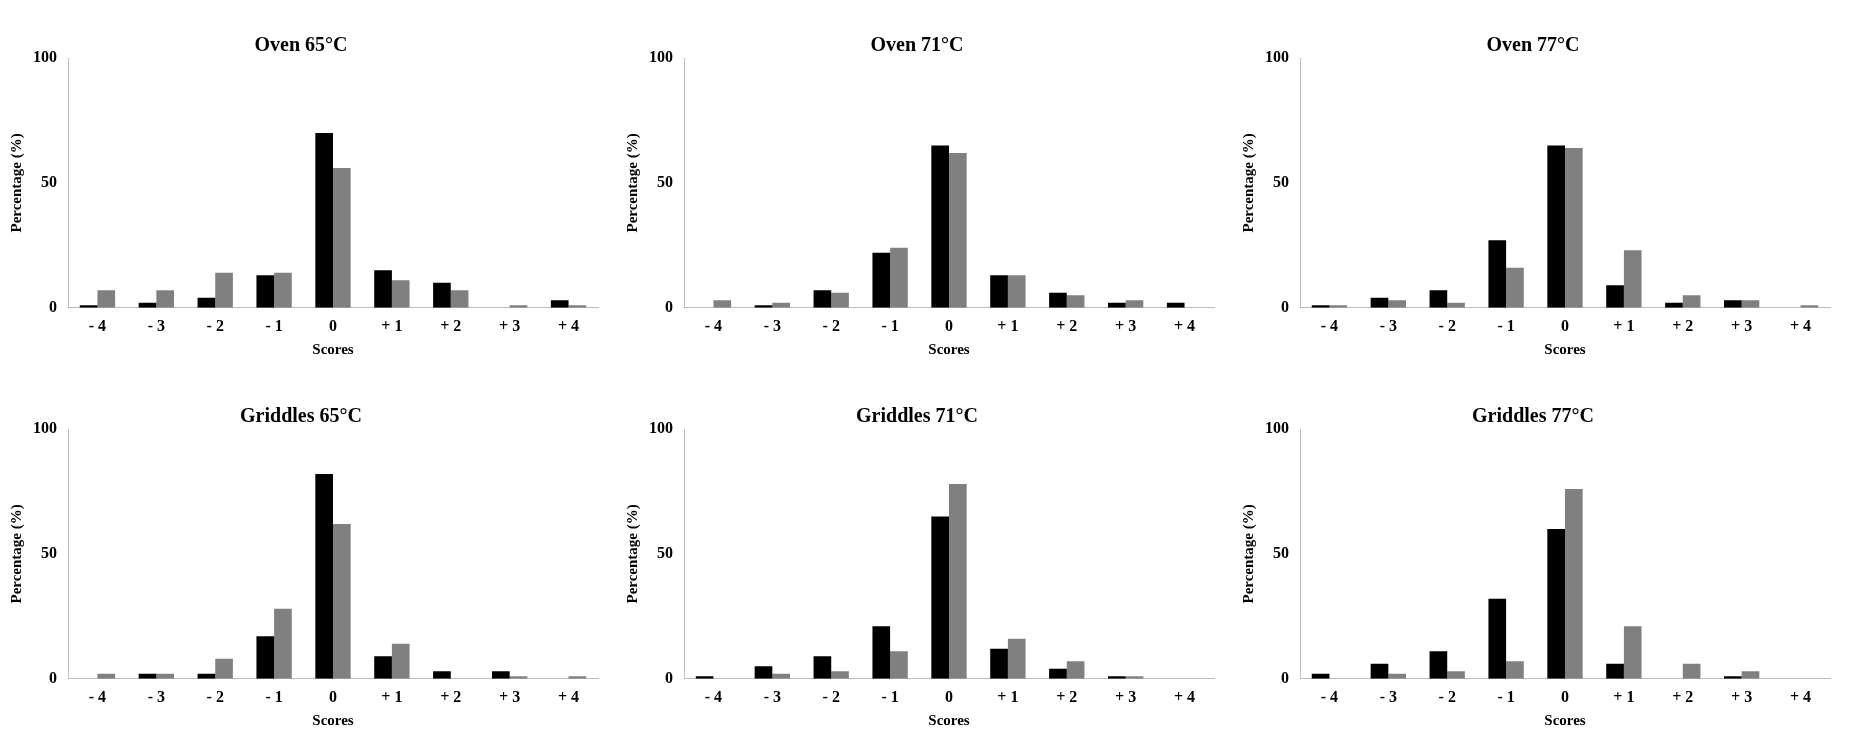  What do you see at coordinates (917, 44) in the screenshot?
I see `chart-title: Oven 71°C` at bounding box center [917, 44].